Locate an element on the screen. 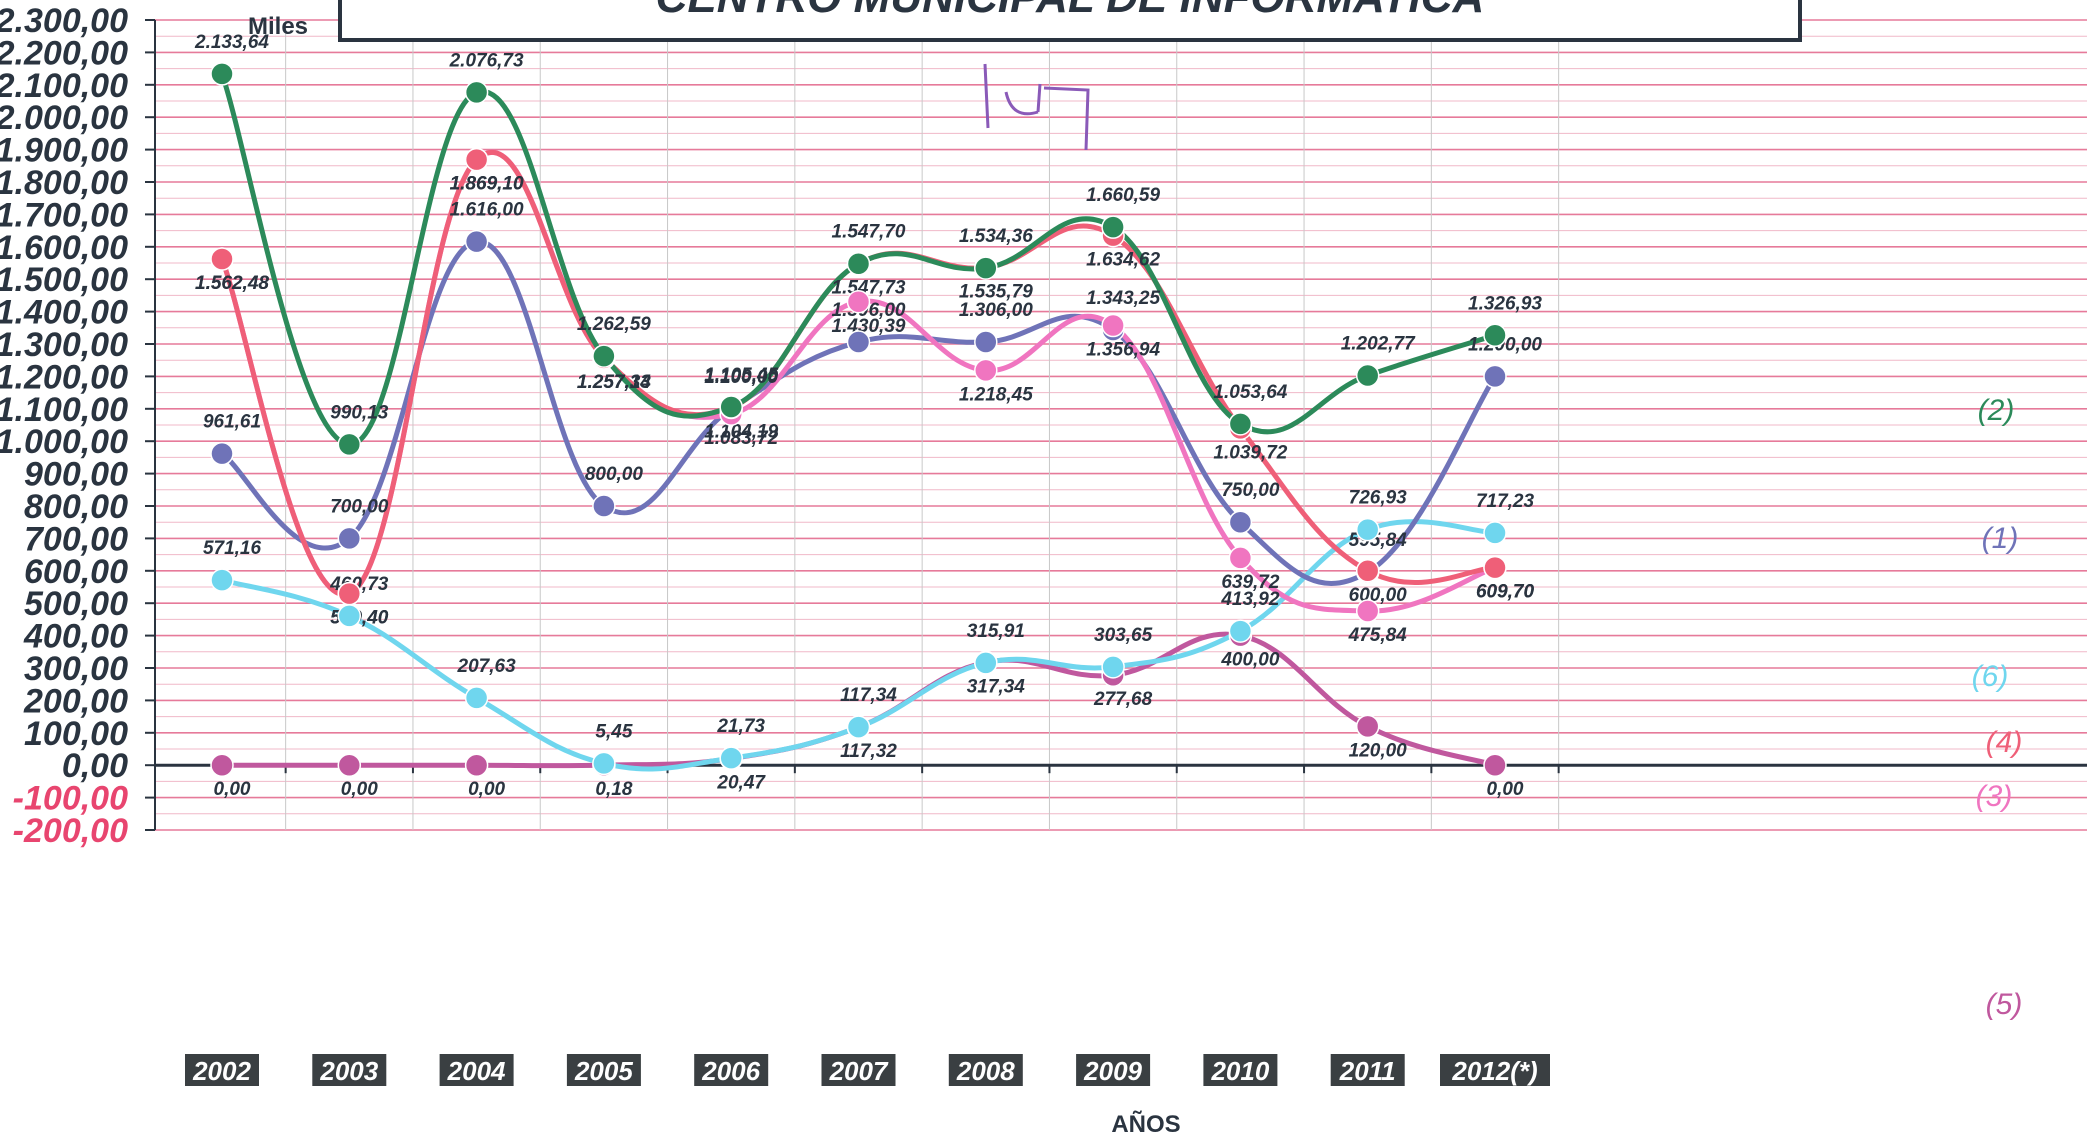  data-label: 1.100,00 is located at coordinates (741, 377).